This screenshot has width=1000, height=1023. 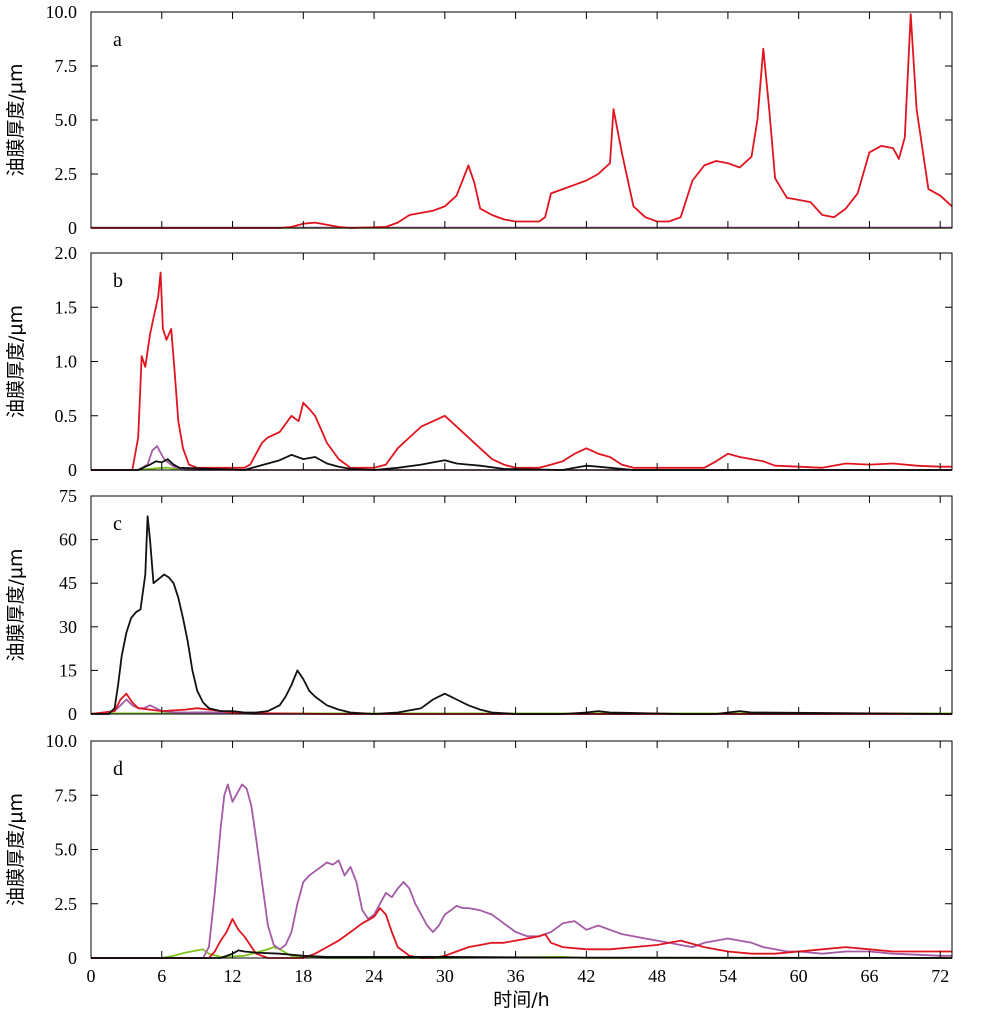 What do you see at coordinates (68, 627) in the screenshot?
I see `y-tick-label: 30` at bounding box center [68, 627].